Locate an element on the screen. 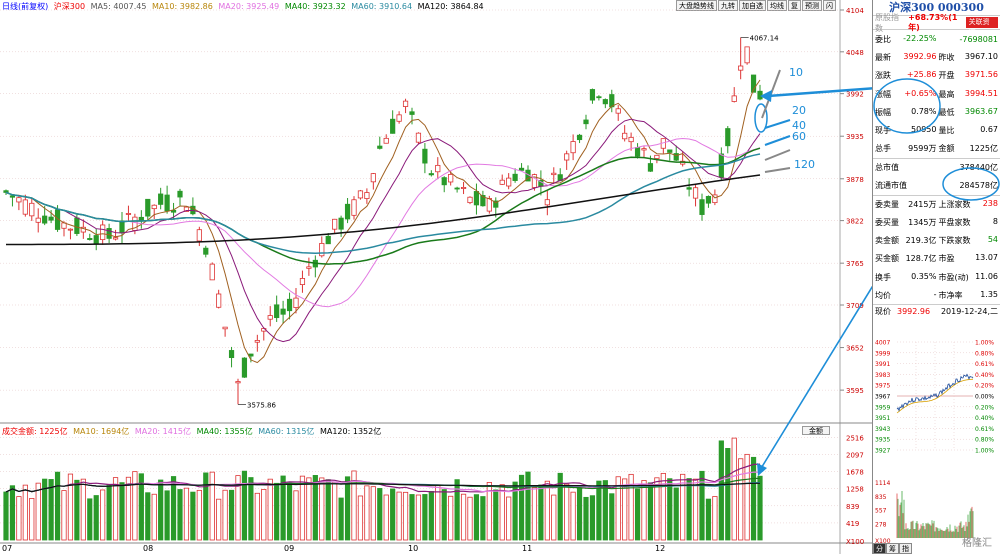 This screenshot has height=554, width=1000. toolbar-adjust-button: 复 is located at coordinates (794, 5).